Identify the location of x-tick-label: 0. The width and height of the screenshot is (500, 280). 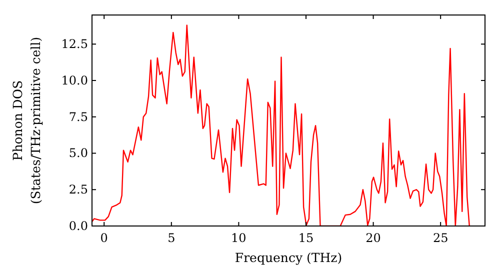
(104, 238).